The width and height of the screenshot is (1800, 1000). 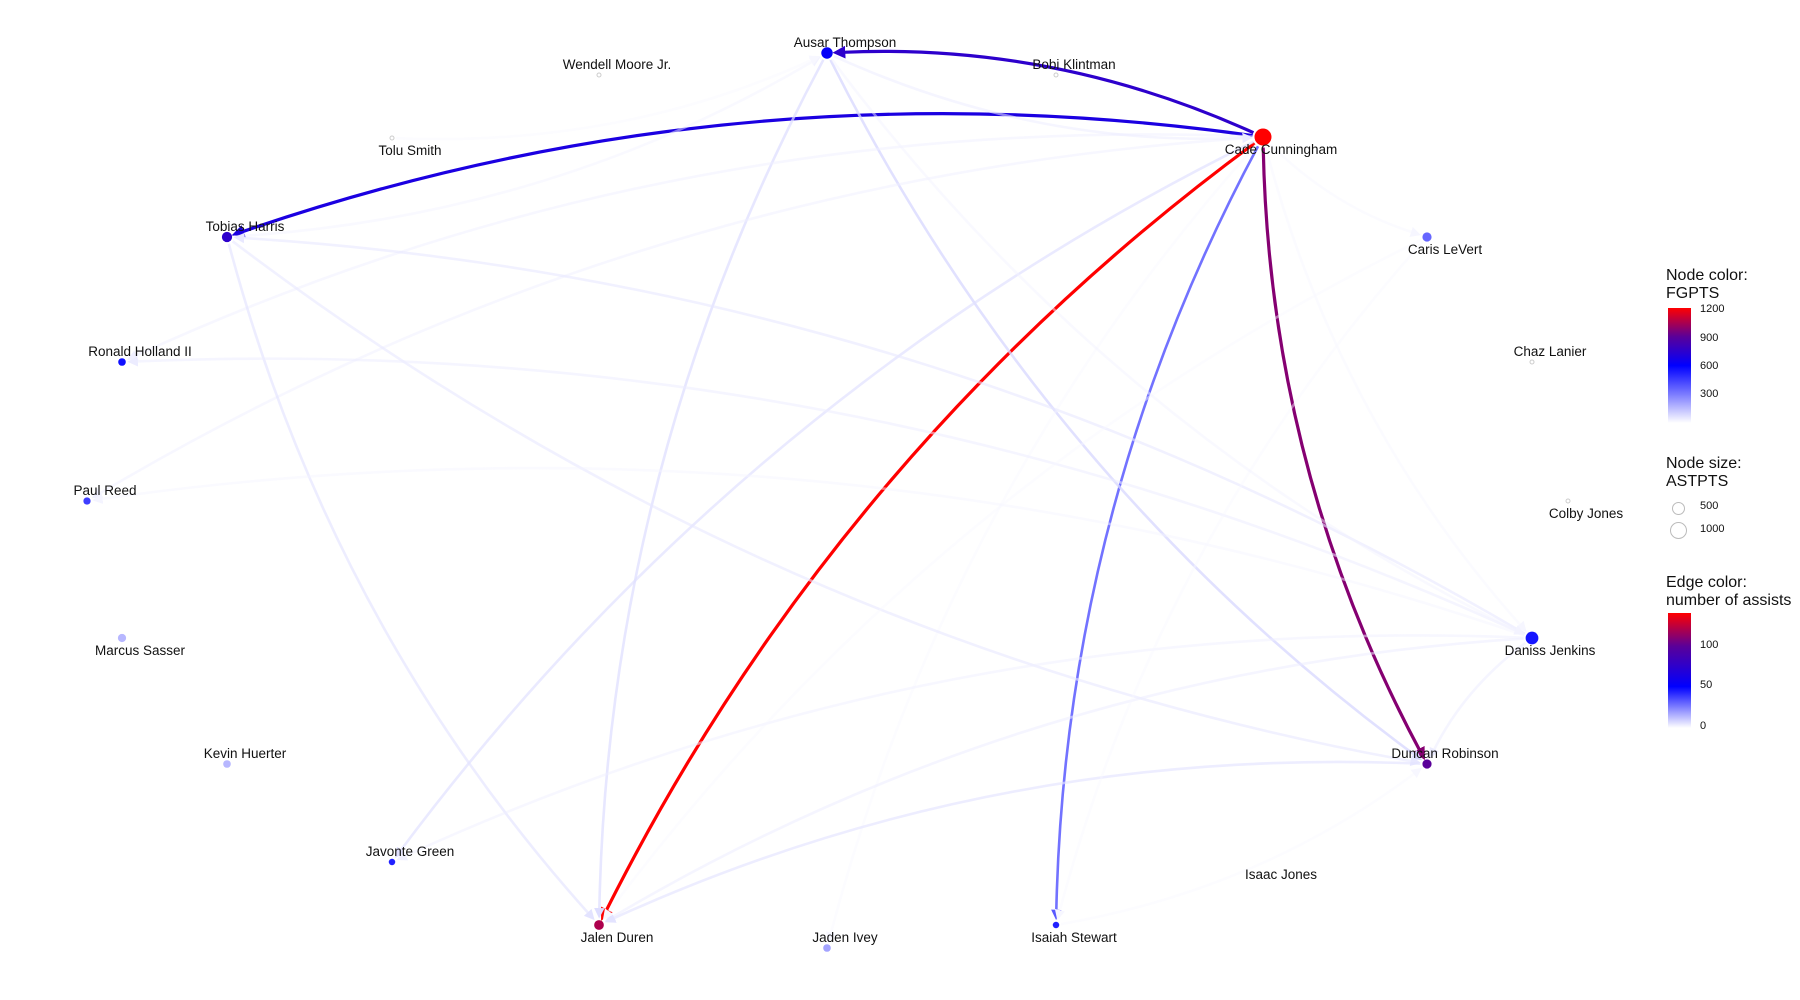 I want to click on node-size-label: 1000, so click(x=1712, y=529).